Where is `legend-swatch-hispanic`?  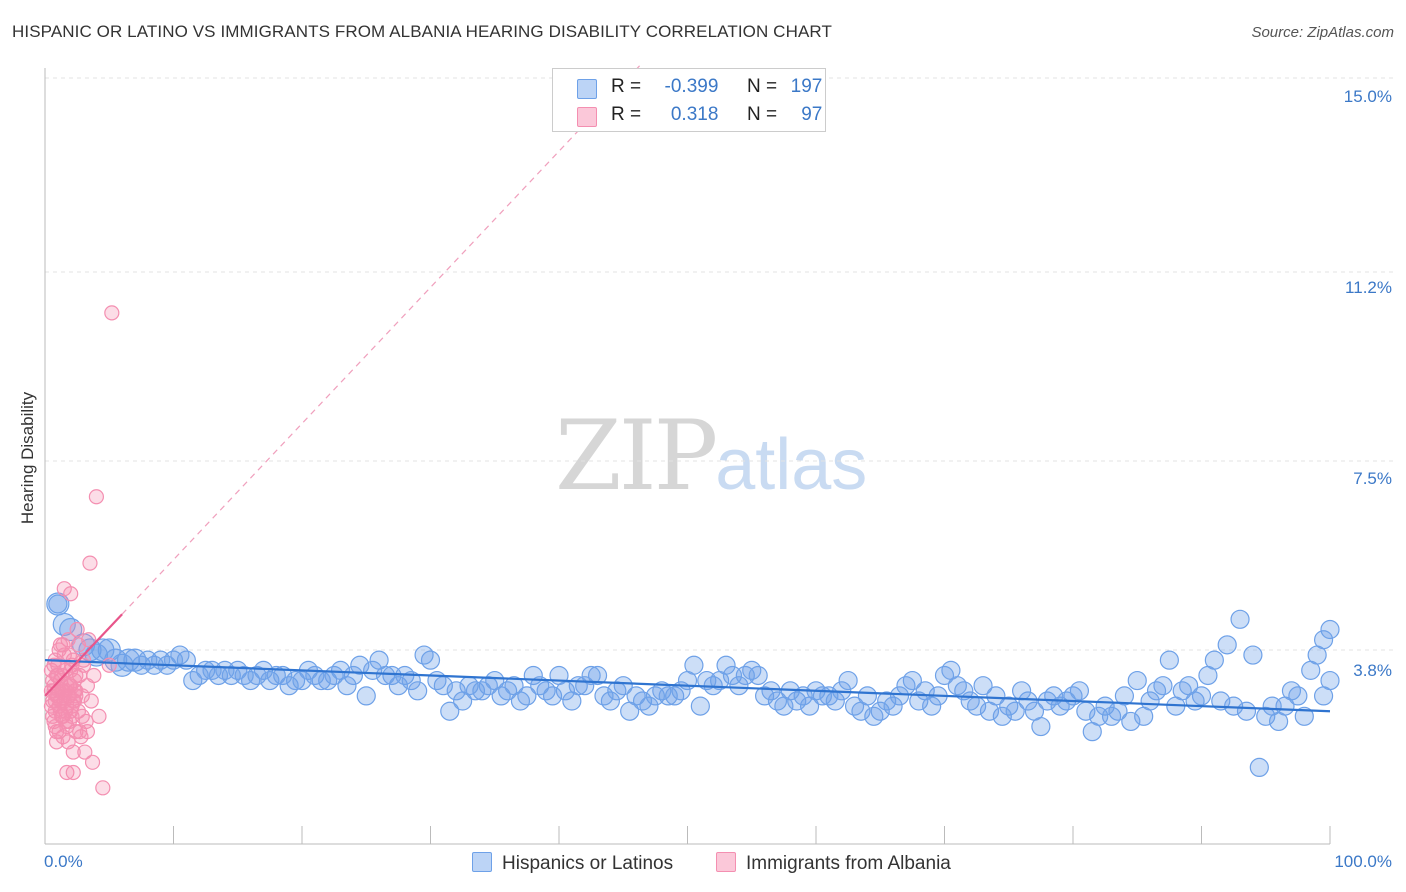 legend-swatch-hispanic is located at coordinates (482, 862).